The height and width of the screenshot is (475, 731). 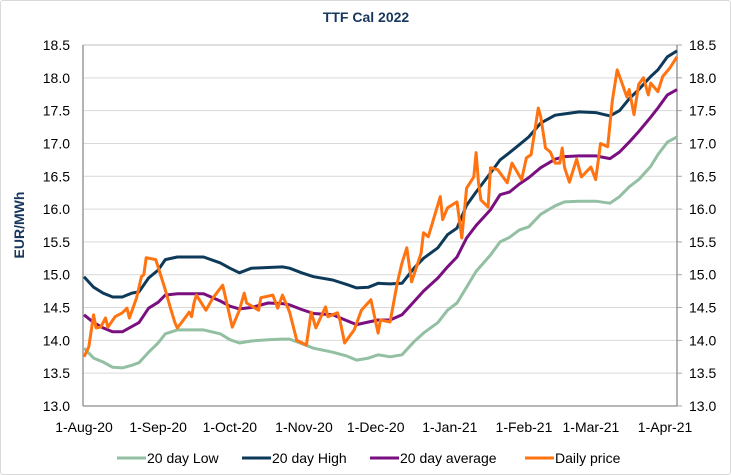 What do you see at coordinates (56, 340) in the screenshot?
I see `y-tick-label: 14.0` at bounding box center [56, 340].